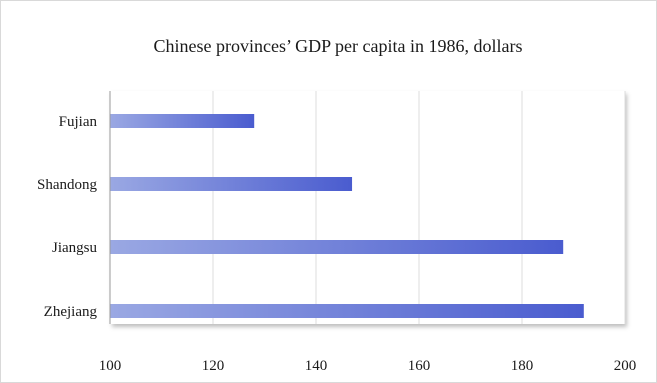 This screenshot has width=657, height=383. Describe the element at coordinates (110, 366) in the screenshot. I see `x-tick-label: 100` at that location.